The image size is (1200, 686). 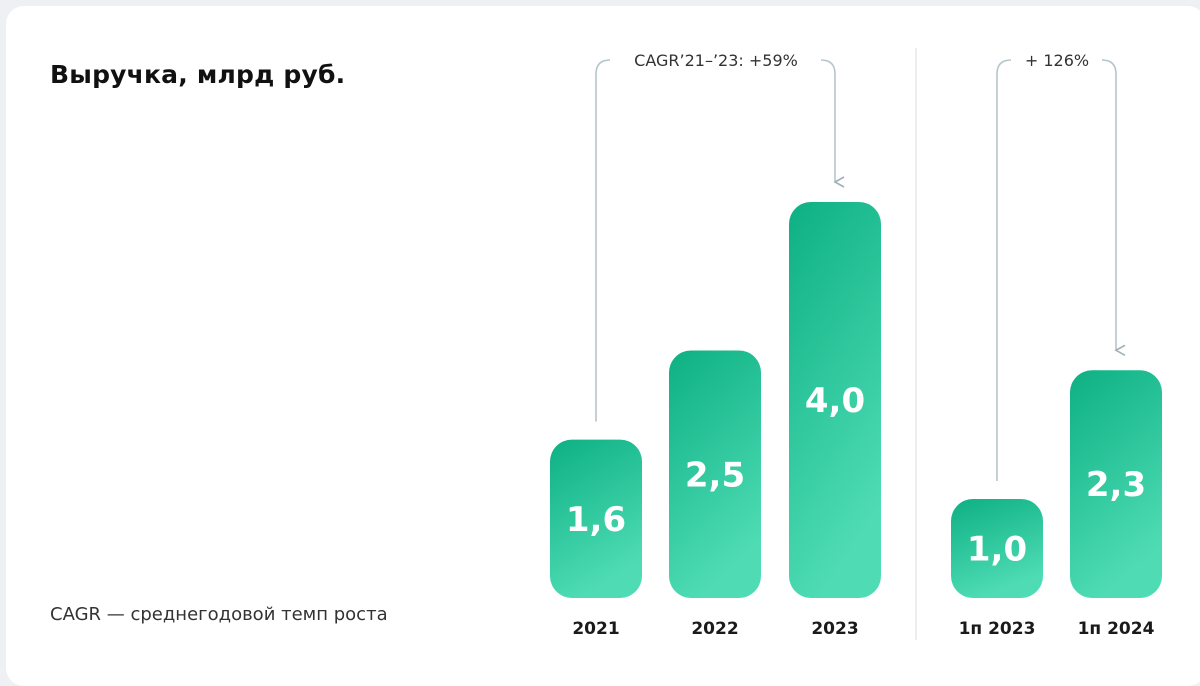 I want to click on bar-1п-2024, so click(x=1116, y=484).